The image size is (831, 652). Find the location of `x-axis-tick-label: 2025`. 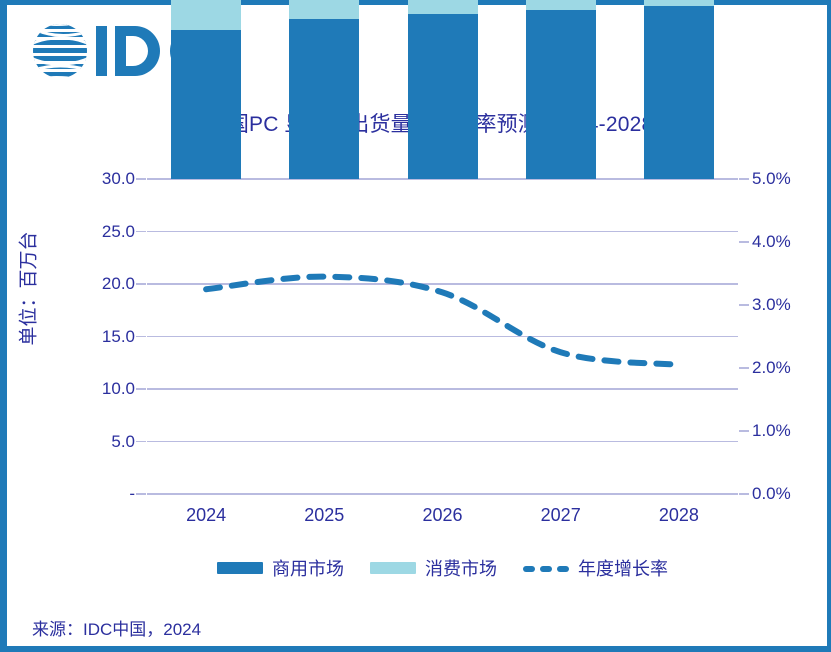

x-axis-tick-label: 2025 is located at coordinates (324, 515).